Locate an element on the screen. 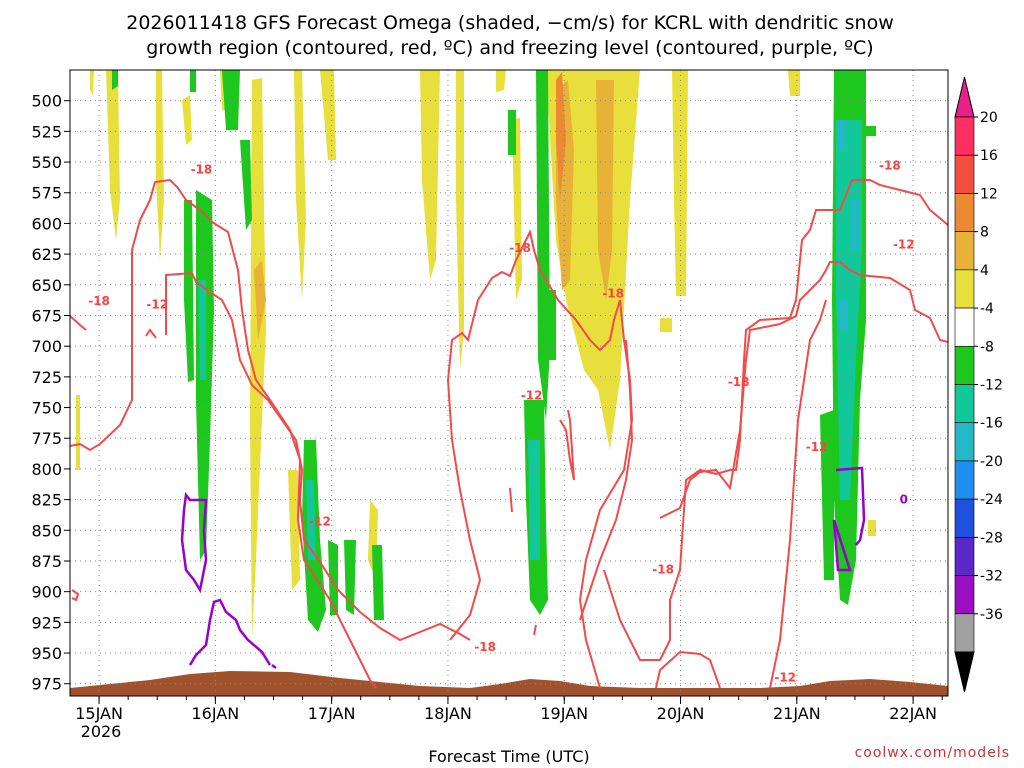  y-axis-tick-label: 700 is located at coordinates (46, 346).